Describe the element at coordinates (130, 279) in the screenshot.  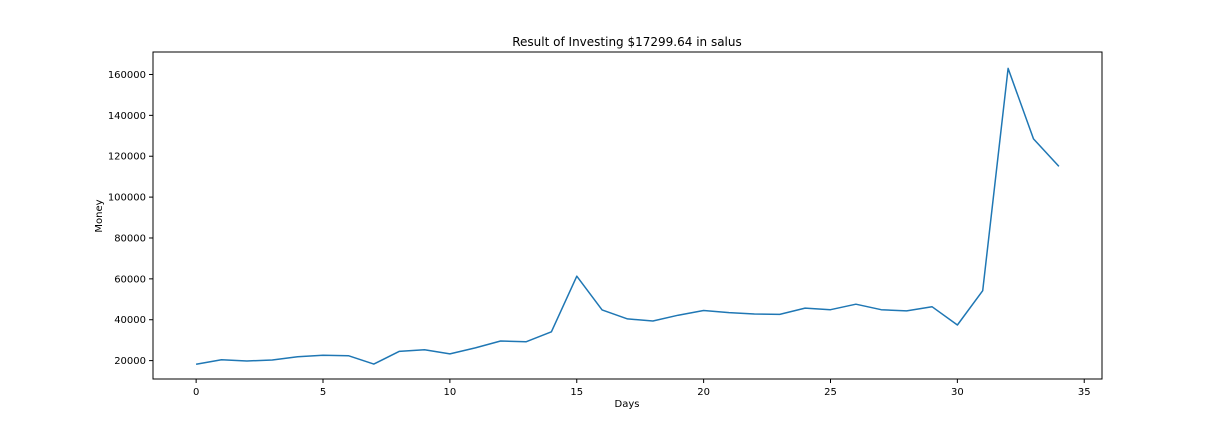
I see `y-tick-label: 60000` at that location.